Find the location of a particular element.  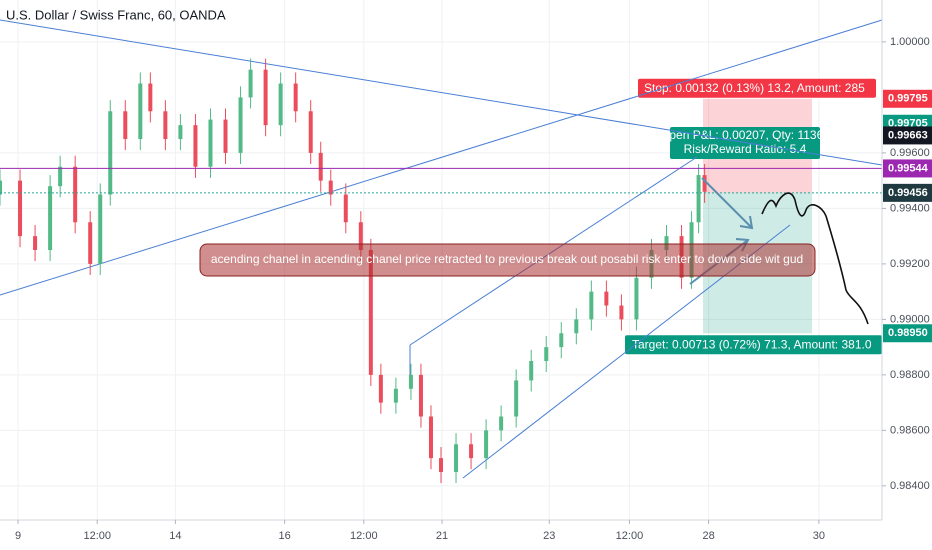

pl-bg is located at coordinates (745, 143).